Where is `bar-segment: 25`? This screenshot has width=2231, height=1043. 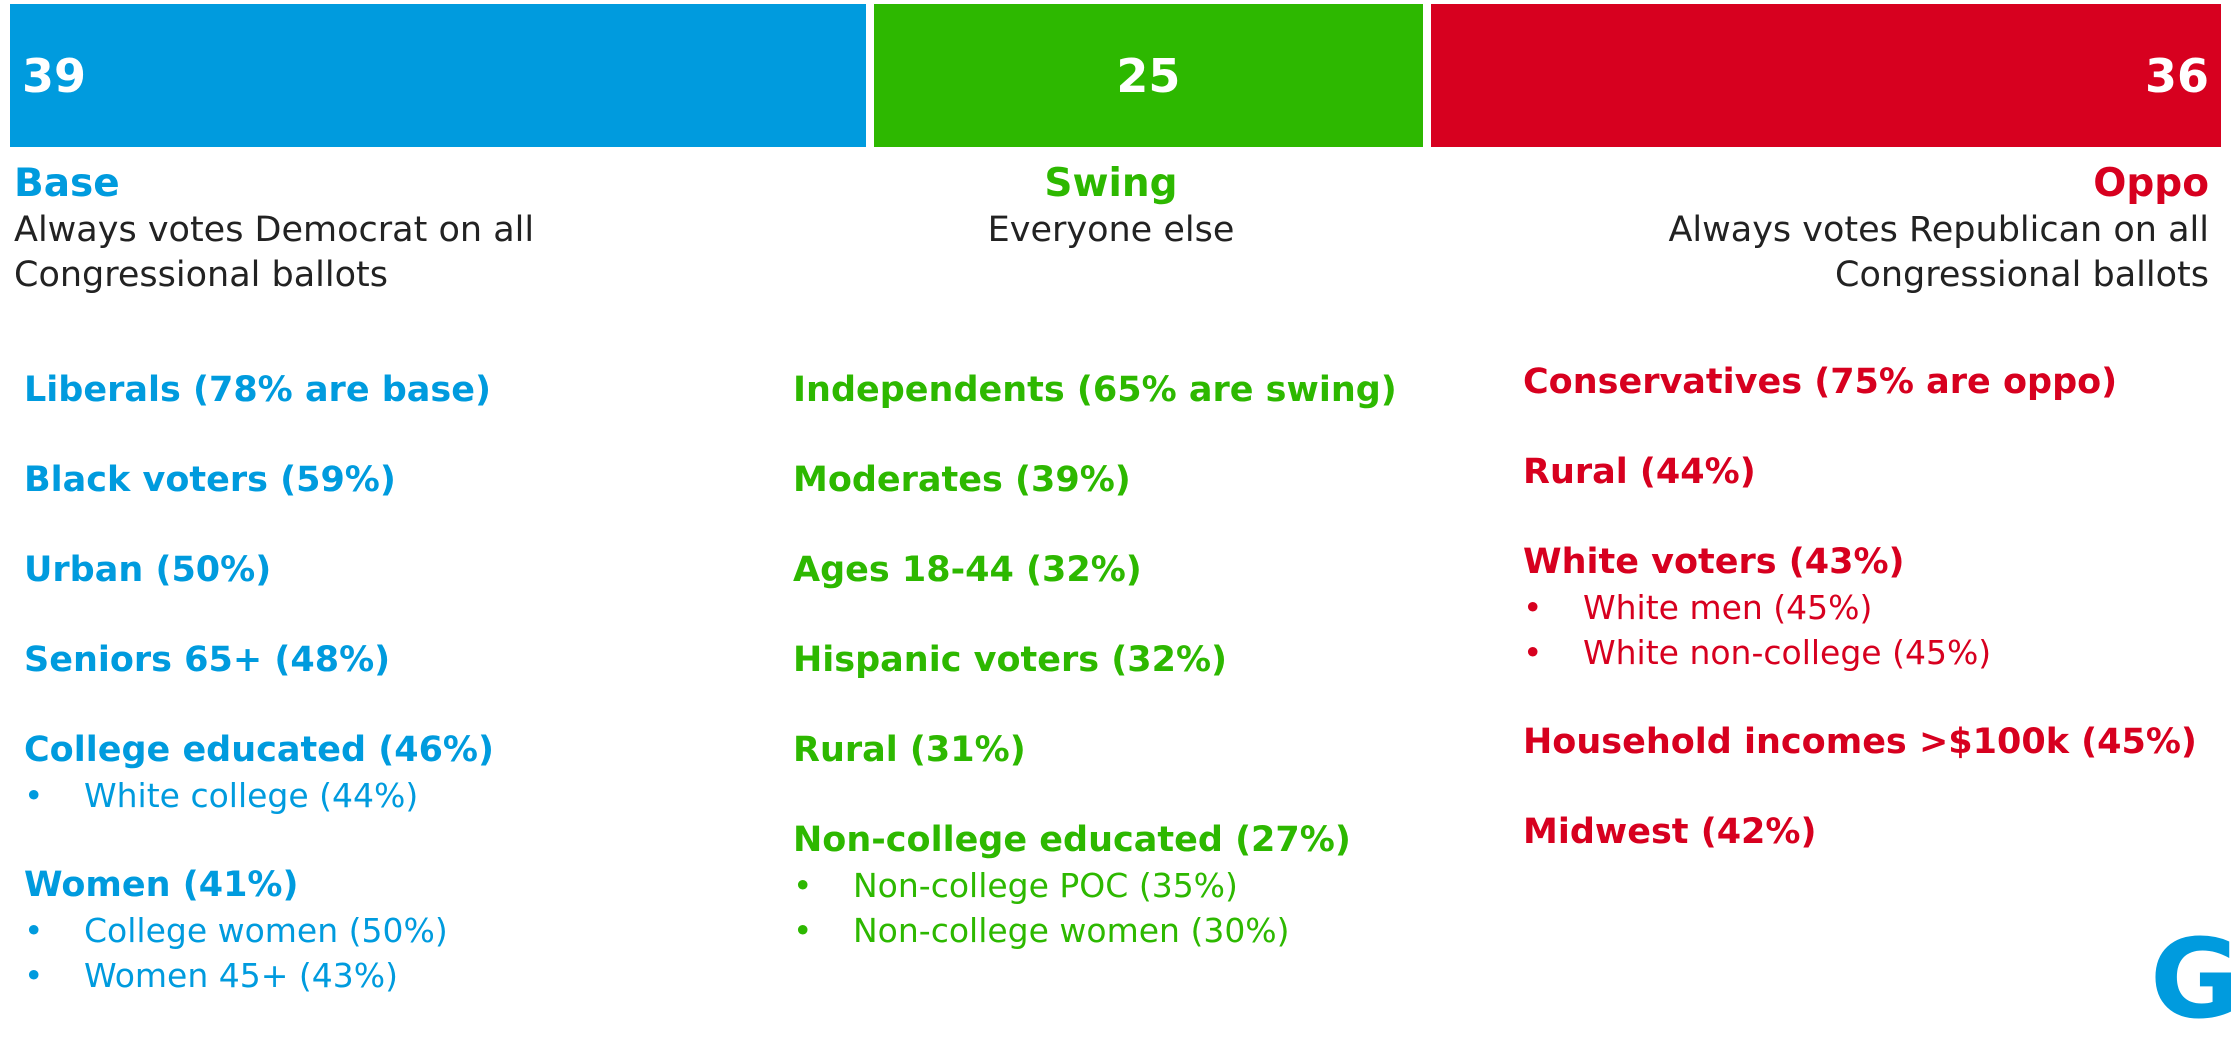
bar-segment: 25 is located at coordinates (1148, 75).